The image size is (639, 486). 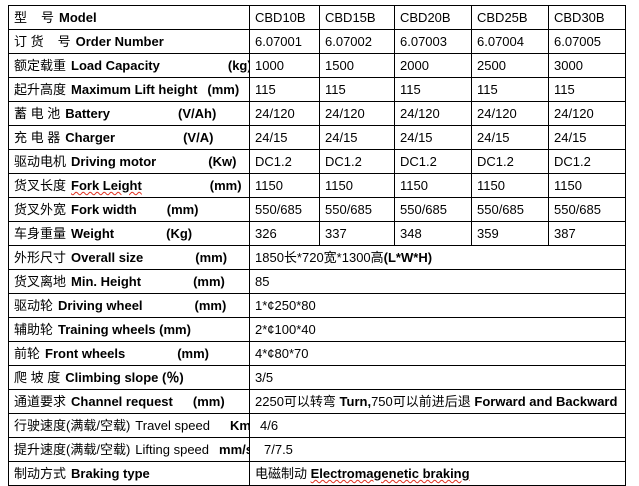 I want to click on table-row: 货叉长度 Fork Leight (mm) 1150 1150 1150 1150 1150, so click(x=317, y=185).